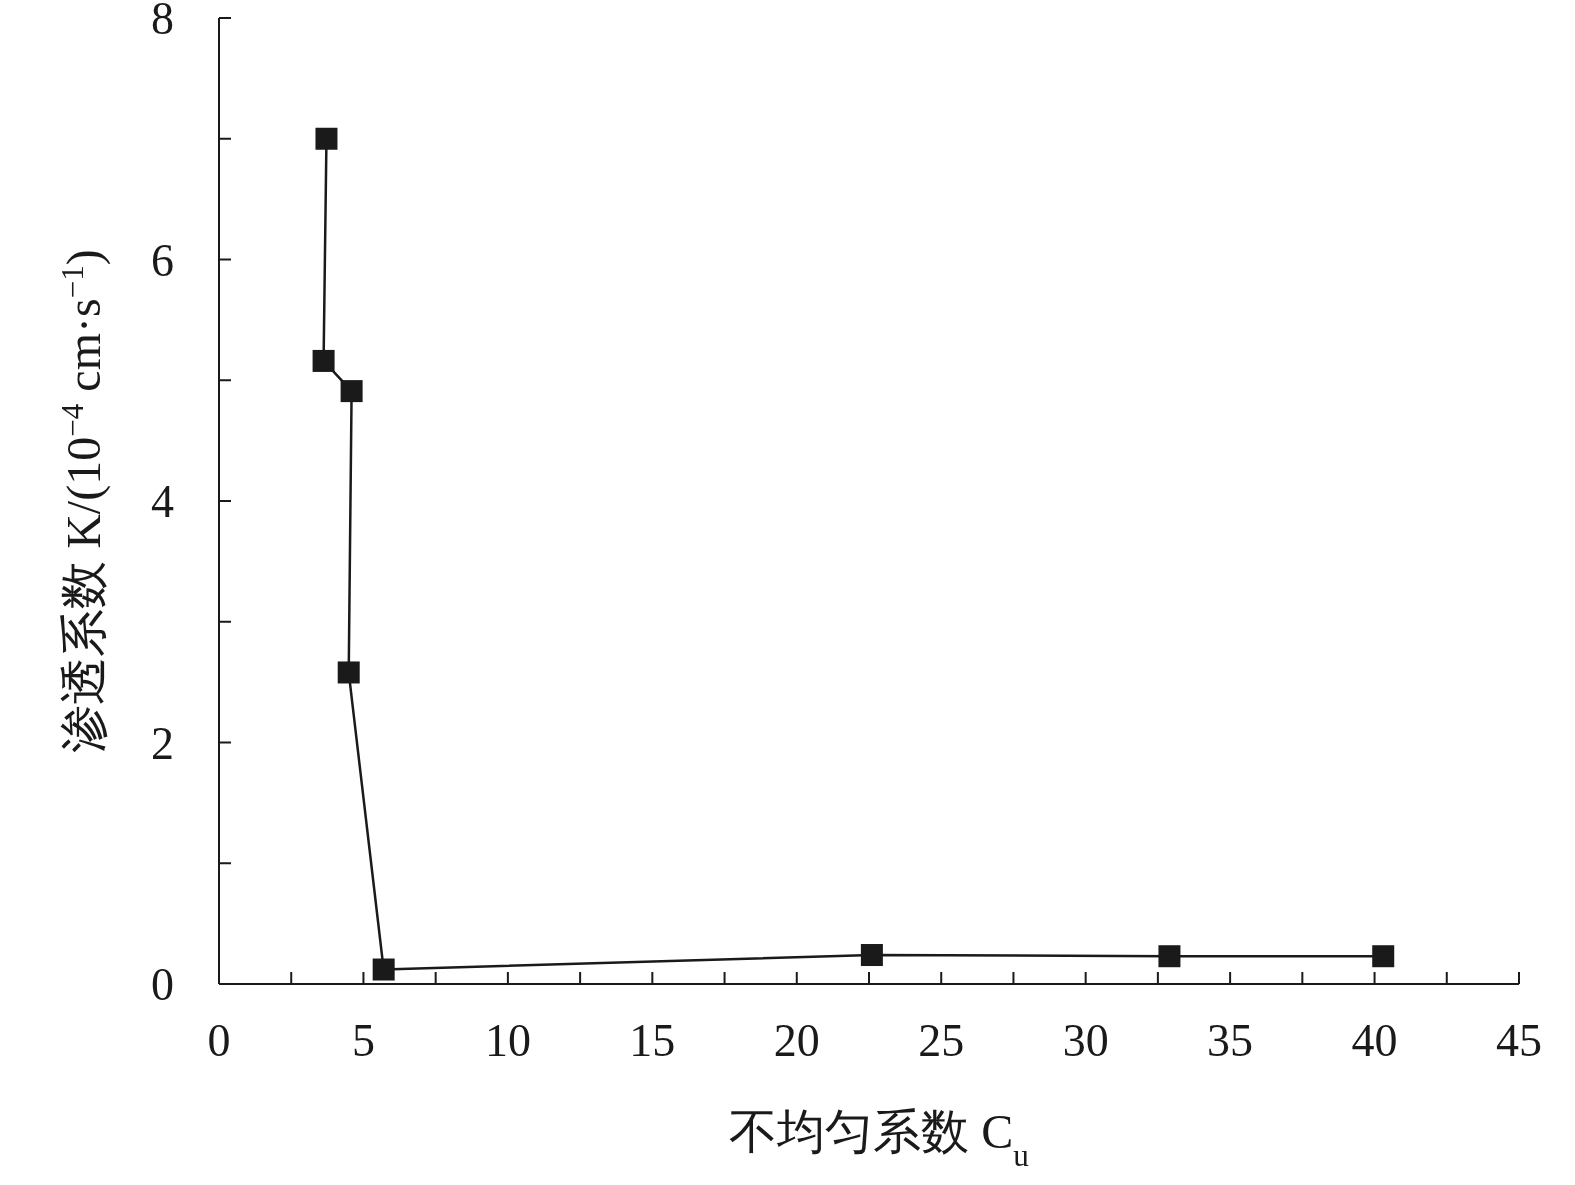 The image size is (1575, 1185). Describe the element at coordinates (1085, 1040) in the screenshot. I see `x-tick-label: 30` at that location.